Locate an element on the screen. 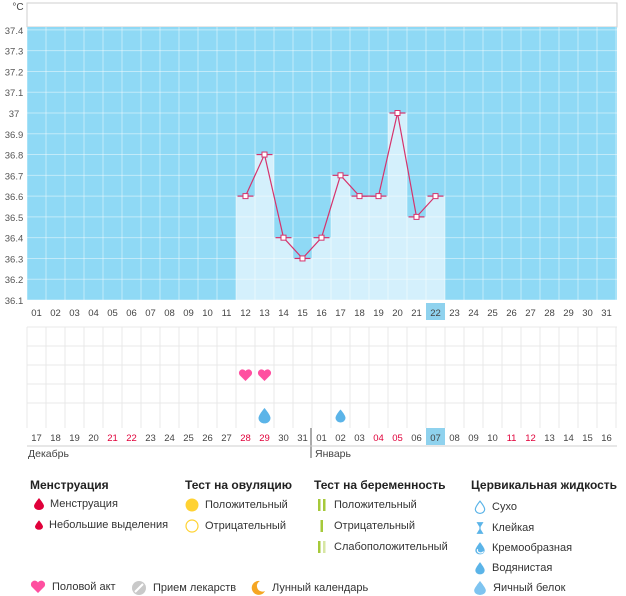 Image resolution: width=626 pixels, height=596 pixels. y-tick-label: 37.3 is located at coordinates (14, 52).